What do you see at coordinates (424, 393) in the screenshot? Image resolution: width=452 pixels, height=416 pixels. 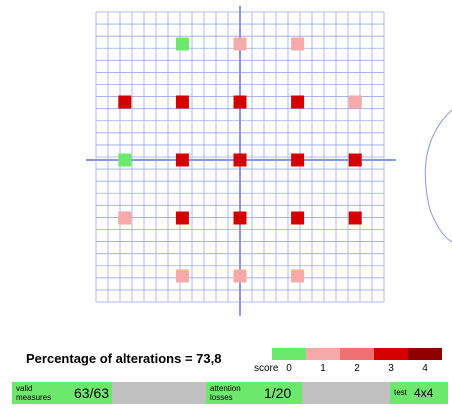 I see `test-value: 4x4` at bounding box center [424, 393].